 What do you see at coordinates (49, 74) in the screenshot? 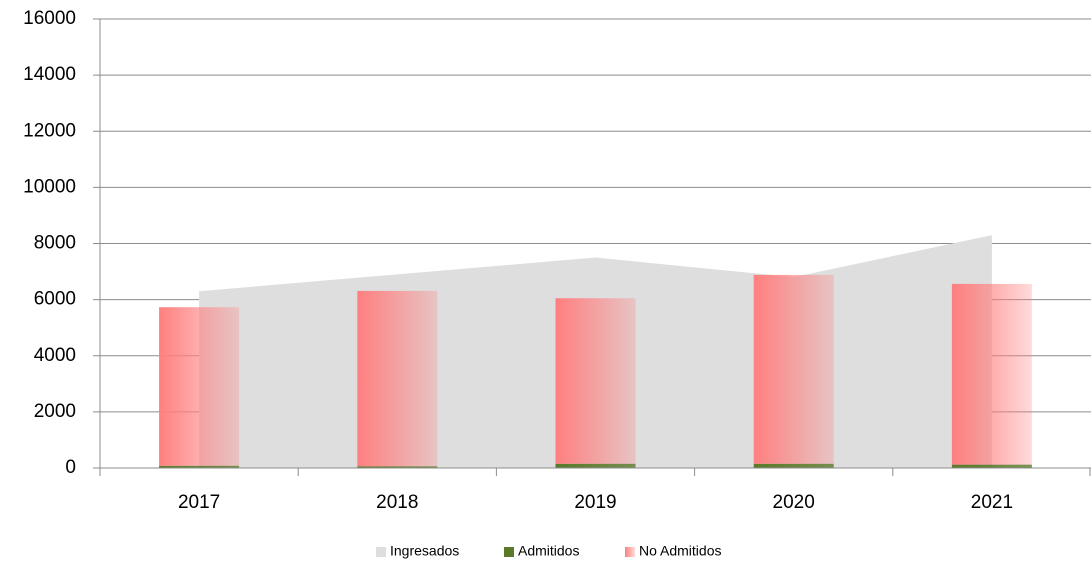
I see `y-tick-label: 14000` at bounding box center [49, 74].